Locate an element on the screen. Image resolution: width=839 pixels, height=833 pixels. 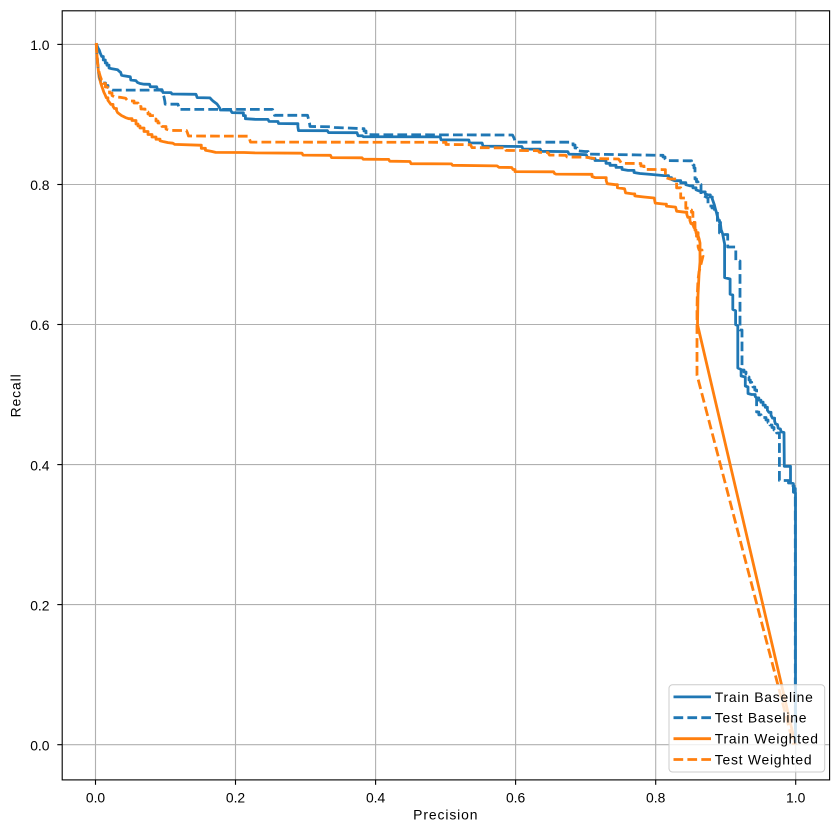
svg-text: Test Weighted is located at coordinates (764, 759).